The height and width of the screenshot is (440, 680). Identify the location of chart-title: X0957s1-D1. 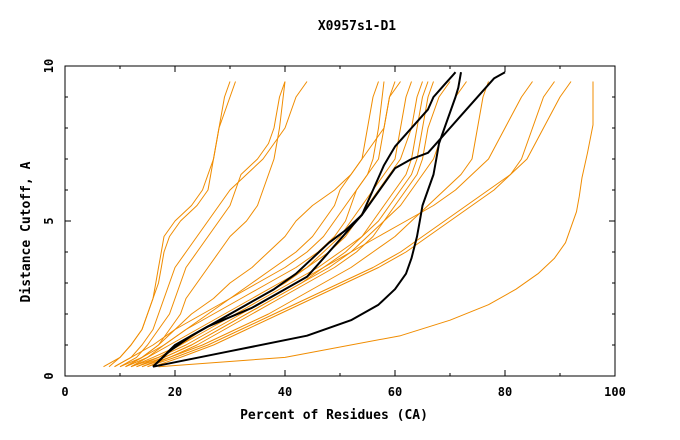
(357, 26).